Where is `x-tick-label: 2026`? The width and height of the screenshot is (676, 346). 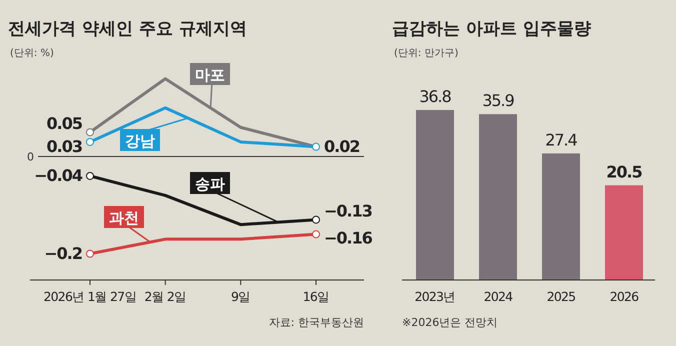 x-tick-label: 2026 is located at coordinates (625, 296).